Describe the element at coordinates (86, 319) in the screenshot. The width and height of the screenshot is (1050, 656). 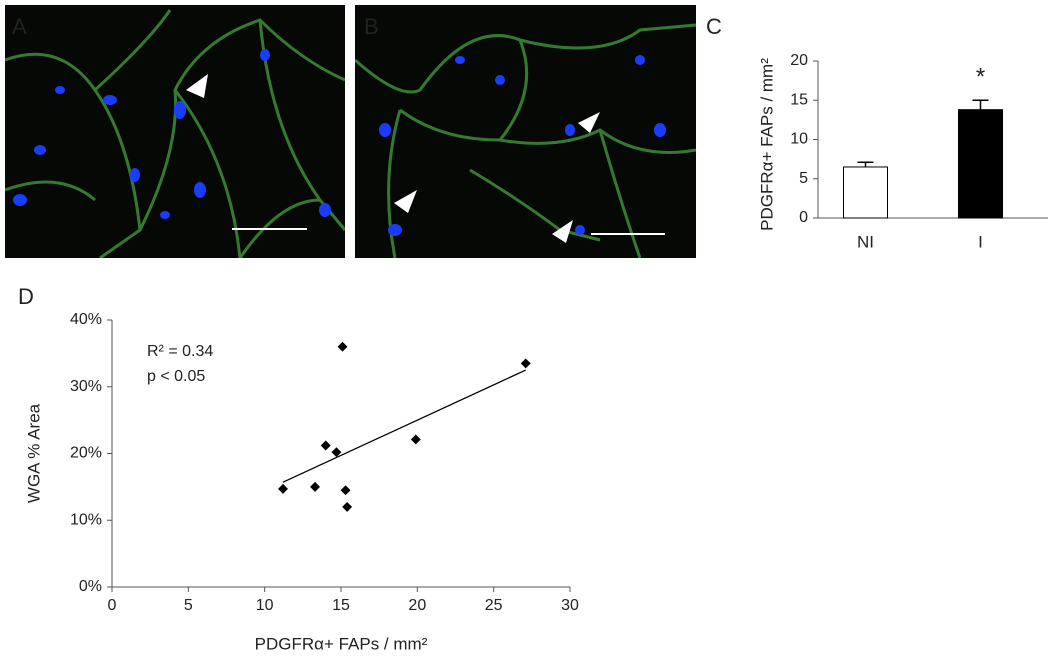
I see `y-tick-label: 40%` at that location.